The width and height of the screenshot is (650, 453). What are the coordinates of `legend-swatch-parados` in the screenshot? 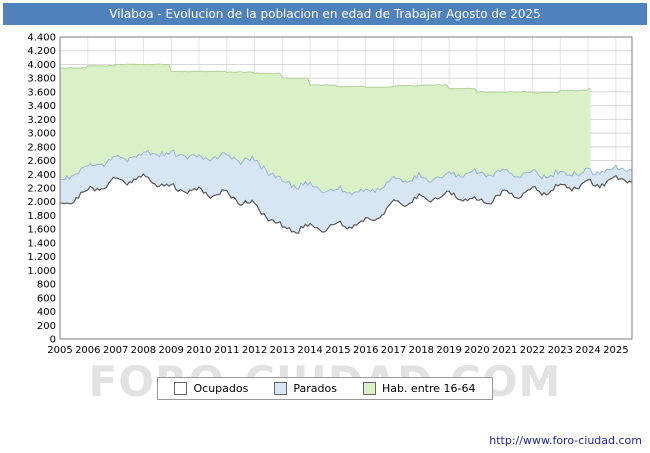 It's located at (281, 388).